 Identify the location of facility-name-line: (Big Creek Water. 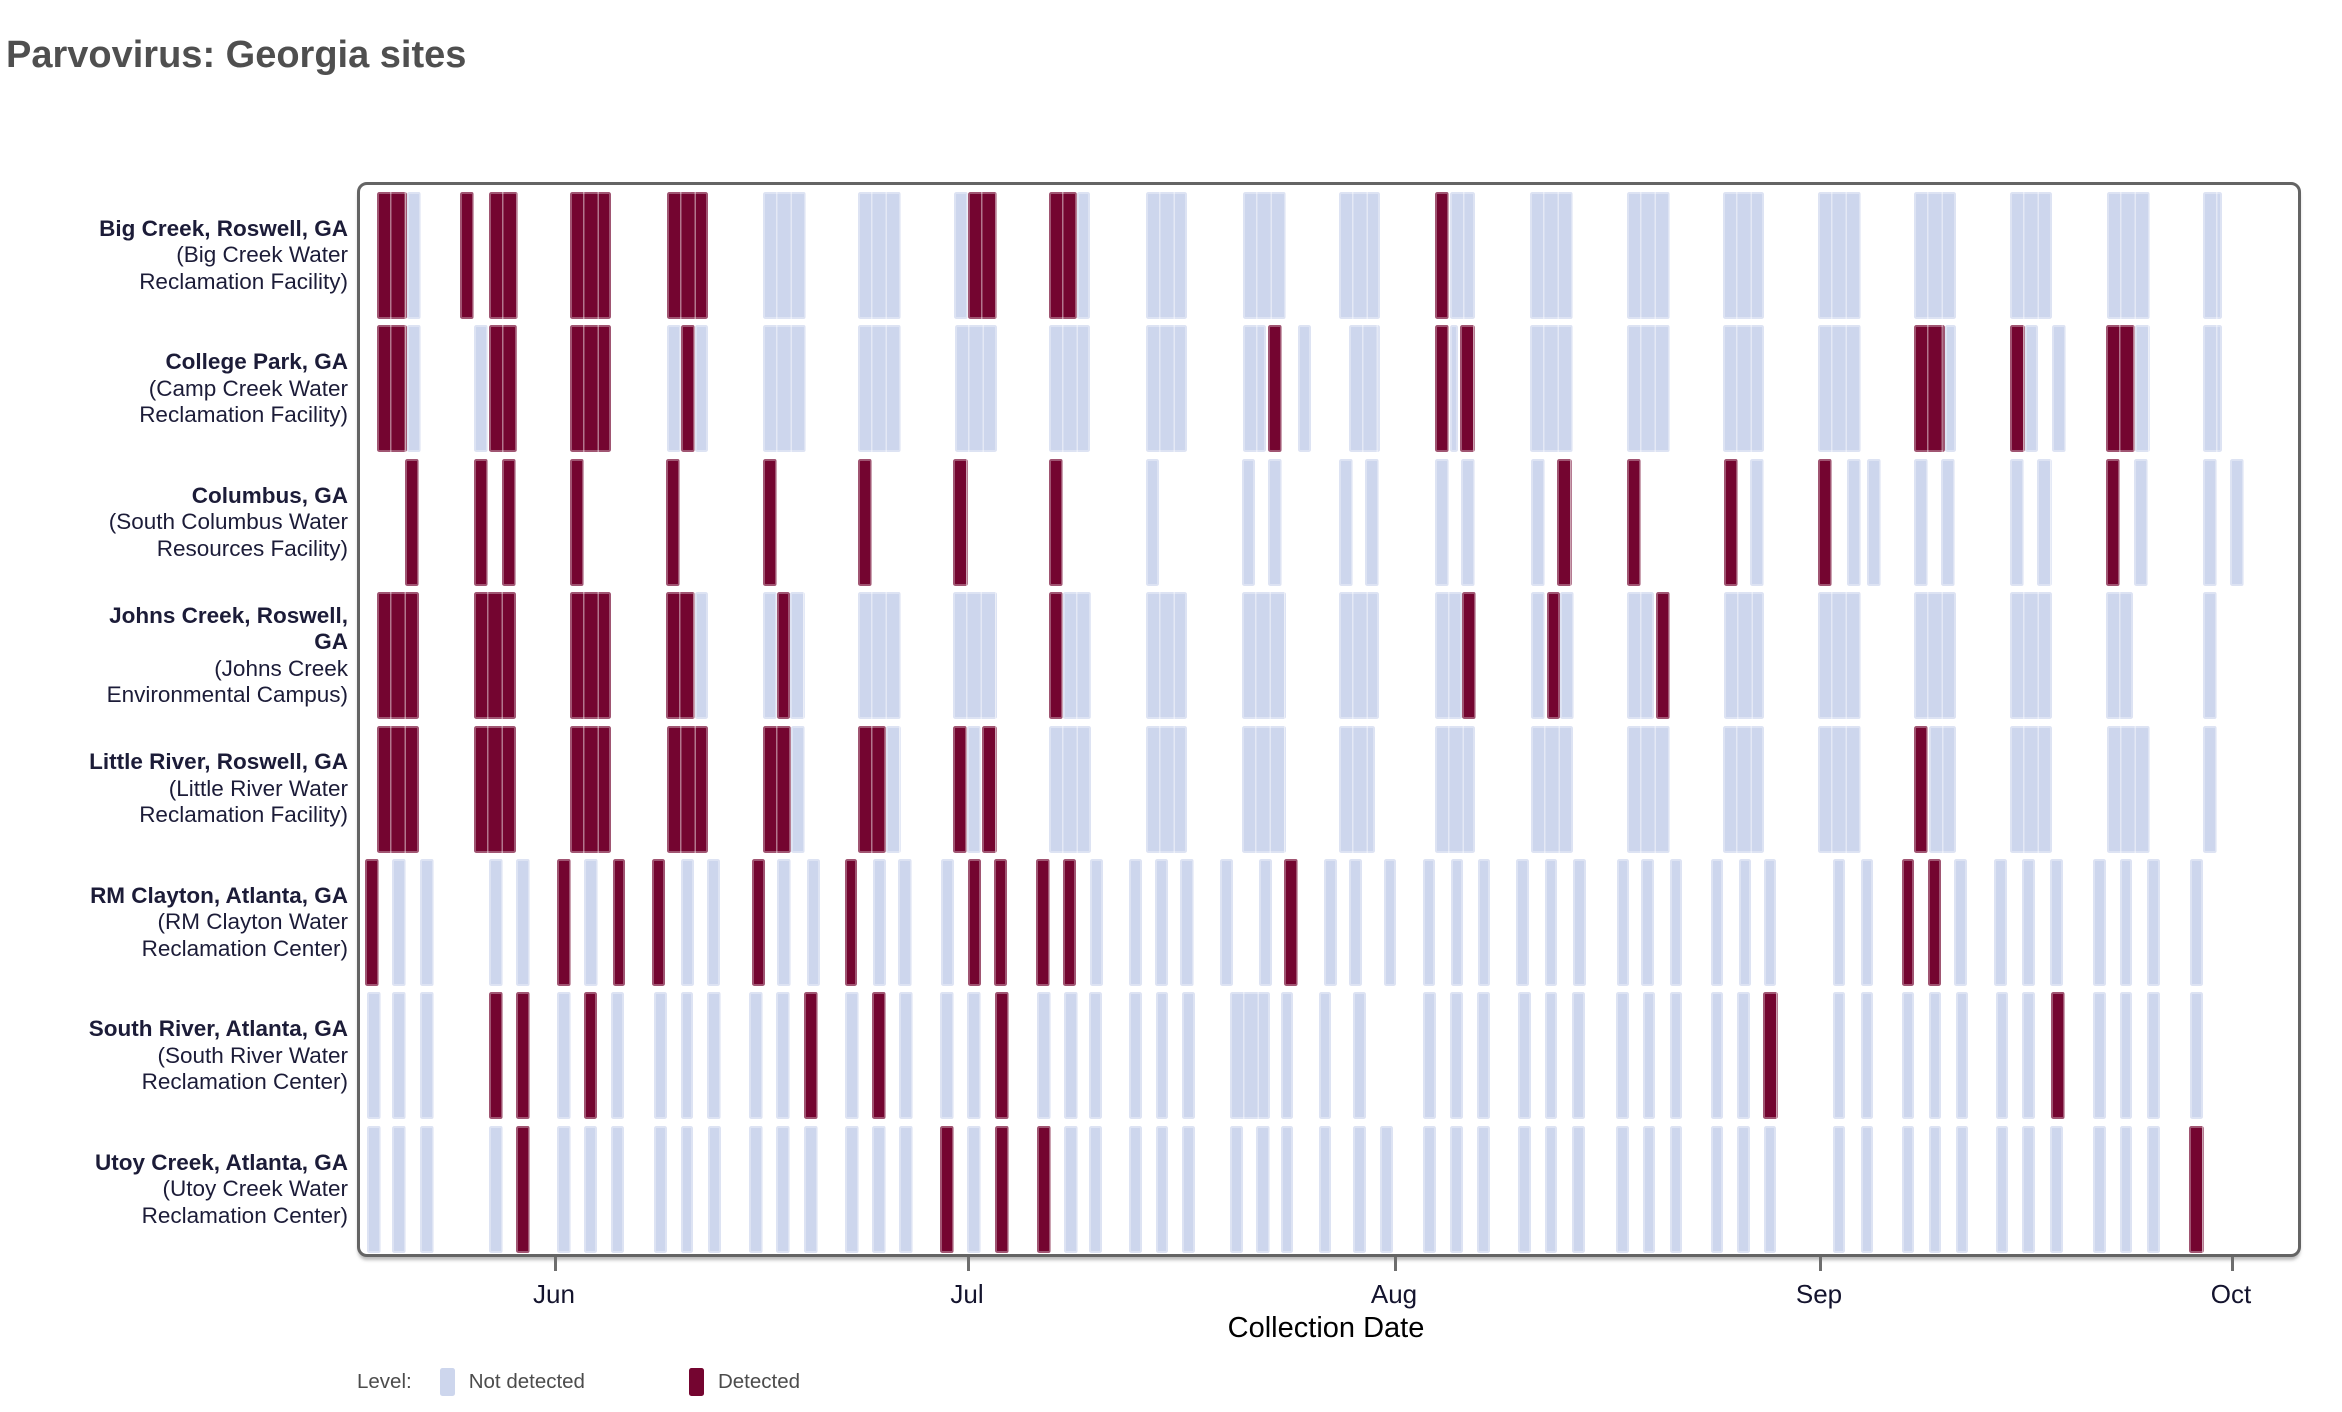
(262, 255).